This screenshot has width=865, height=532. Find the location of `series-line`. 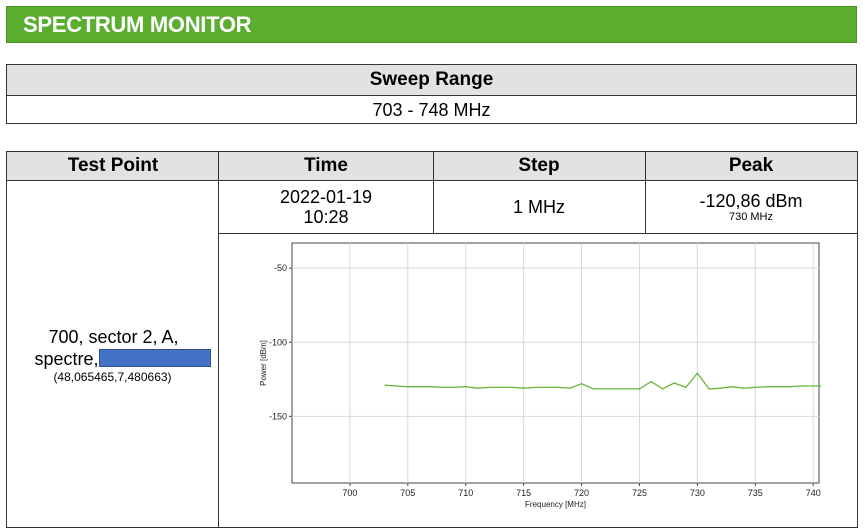

series-line is located at coordinates (604, 381).